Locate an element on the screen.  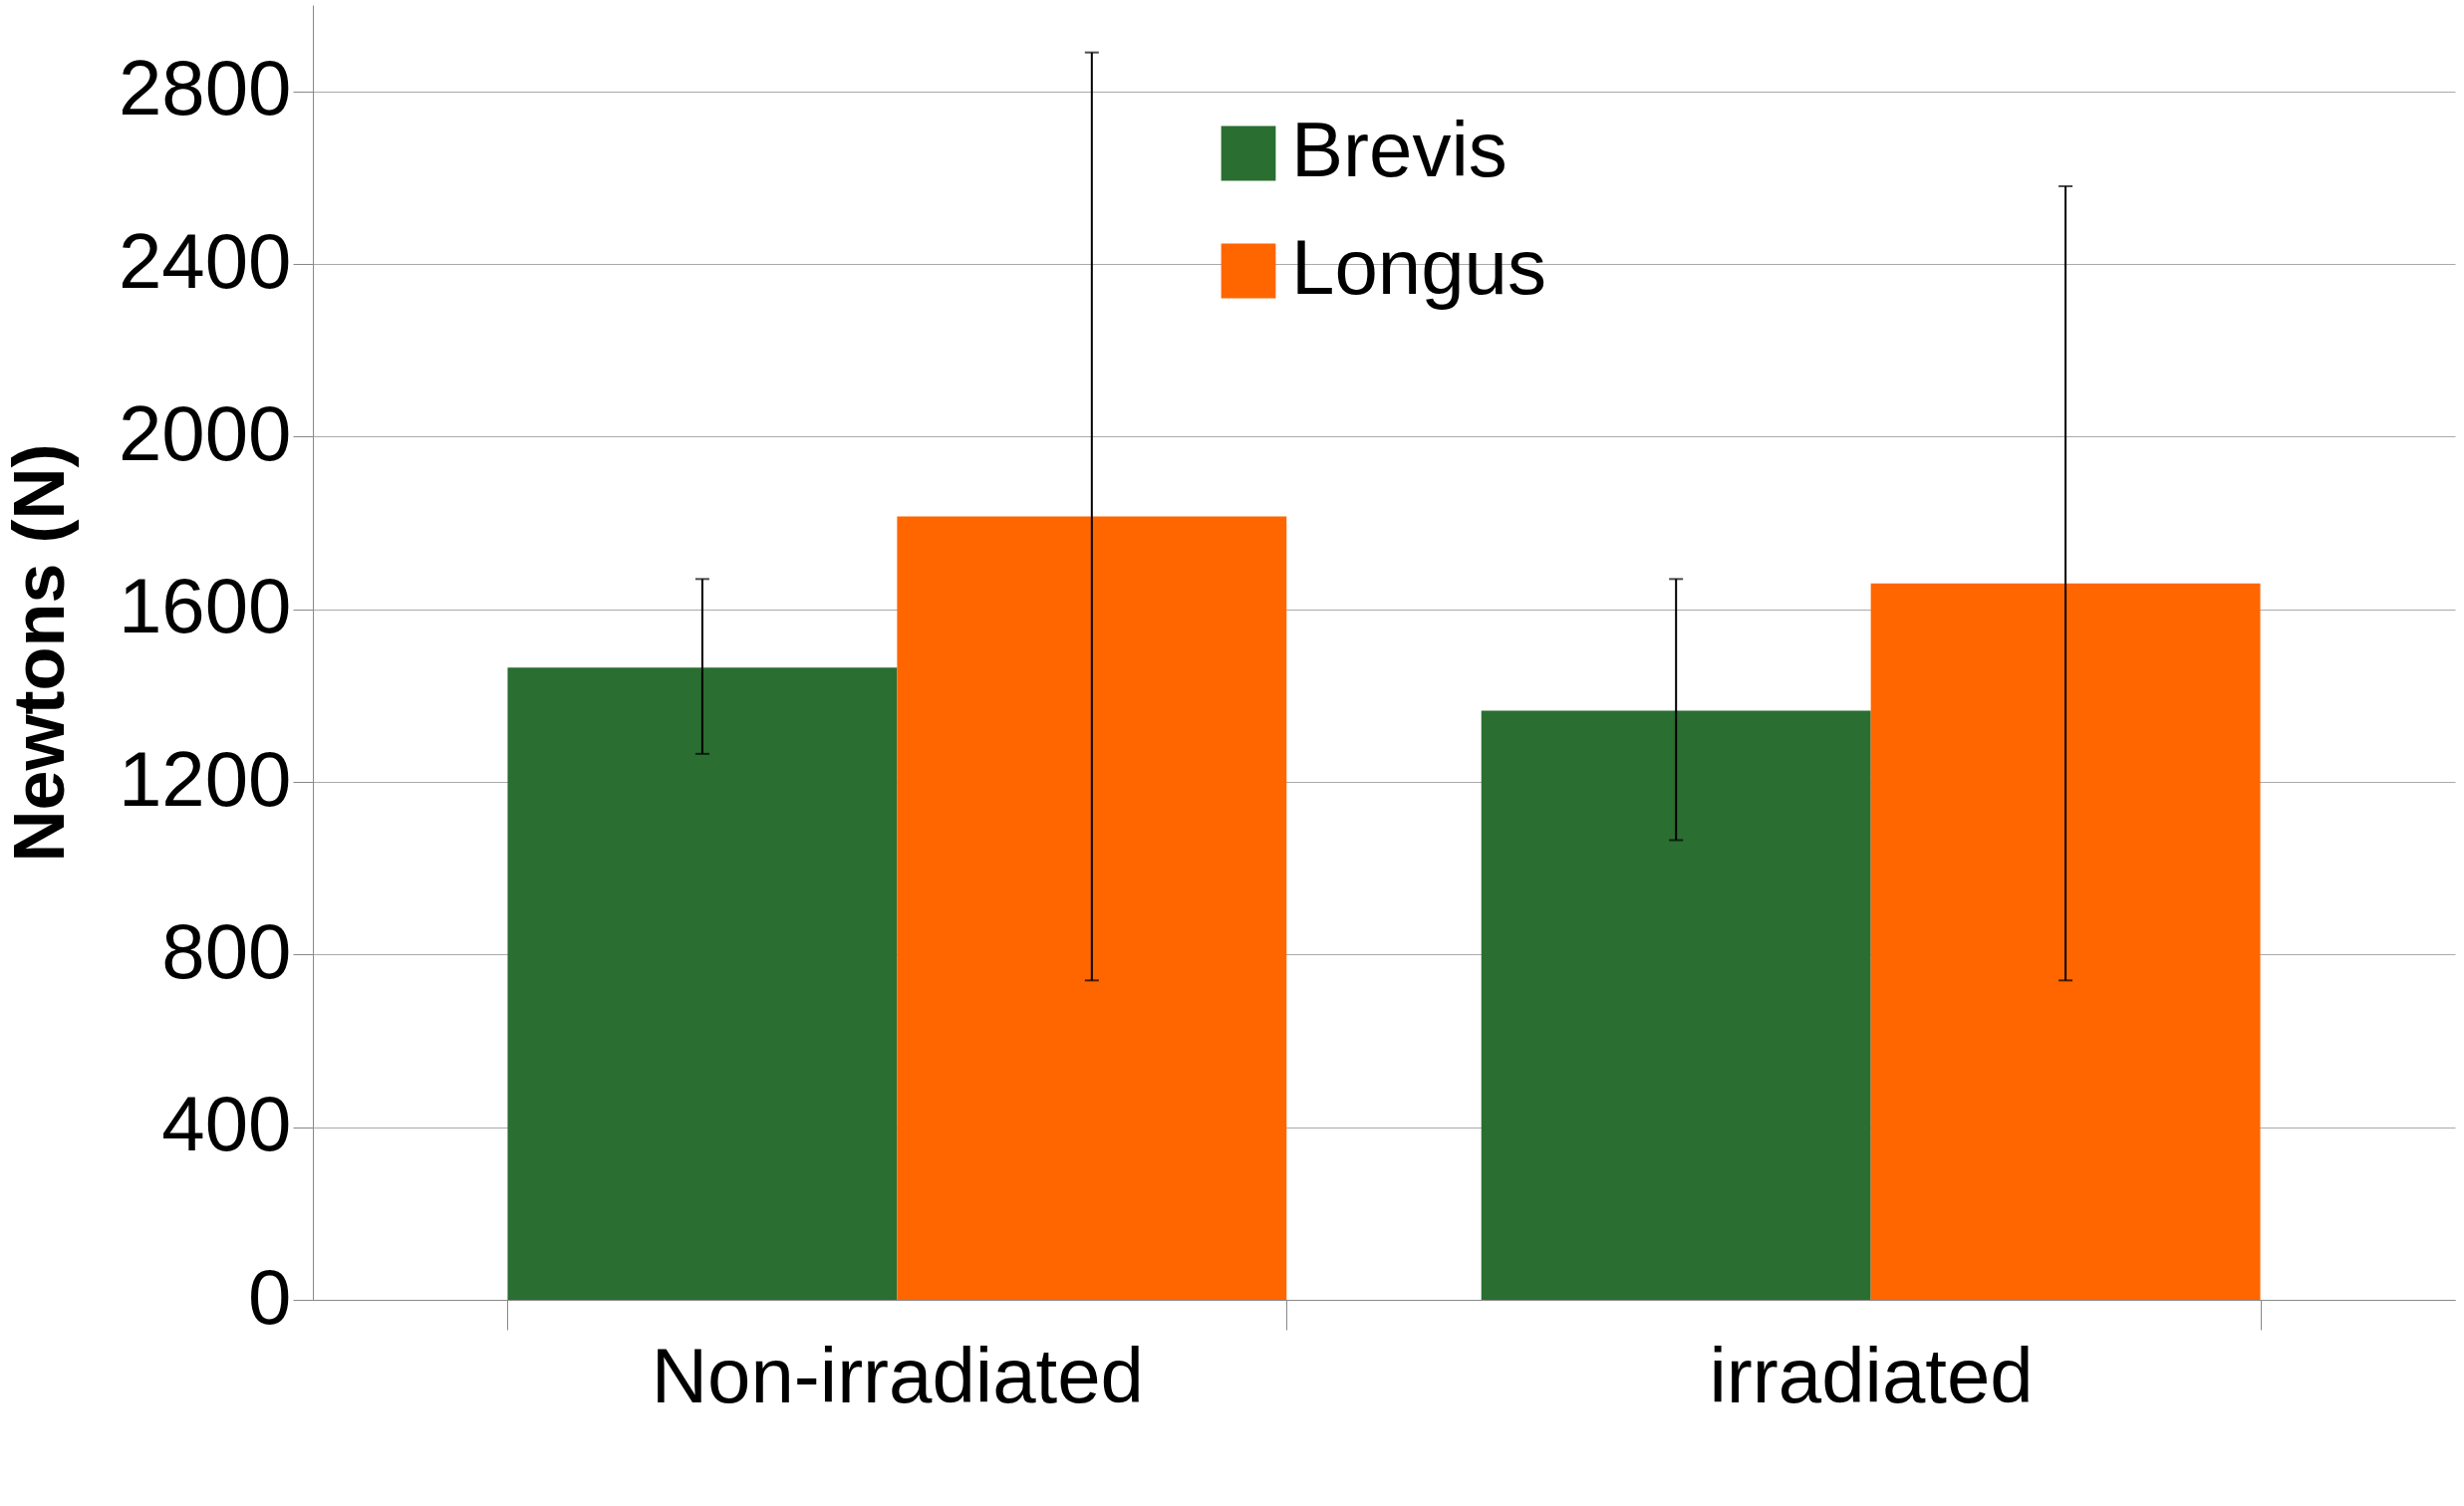
y-tick-label: 2800 is located at coordinates (205, 88).